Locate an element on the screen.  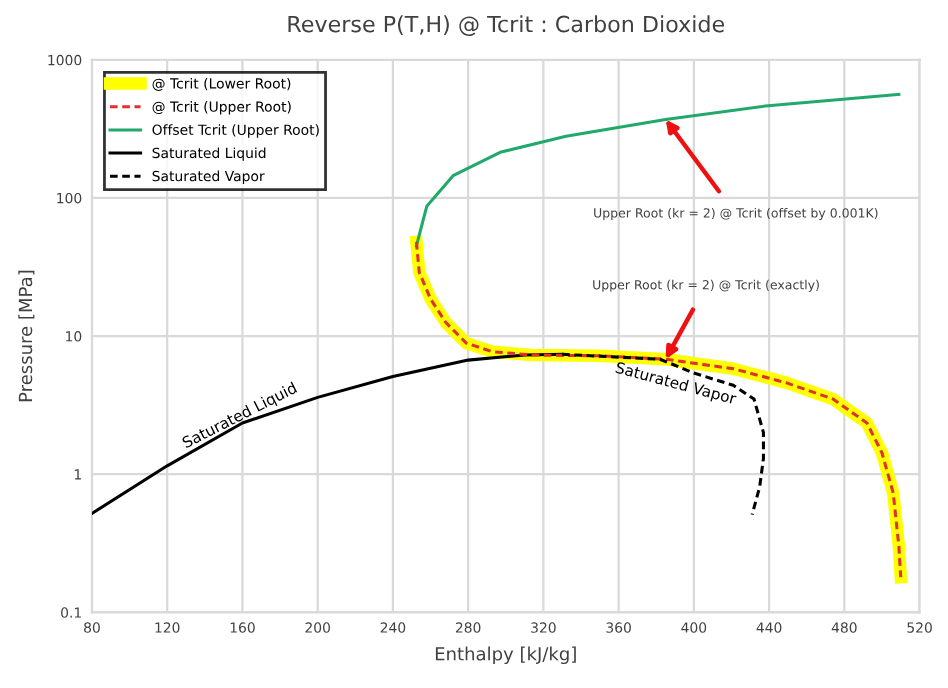
y-axis-title: Pressure [MPa] is located at coordinates (26, 336).